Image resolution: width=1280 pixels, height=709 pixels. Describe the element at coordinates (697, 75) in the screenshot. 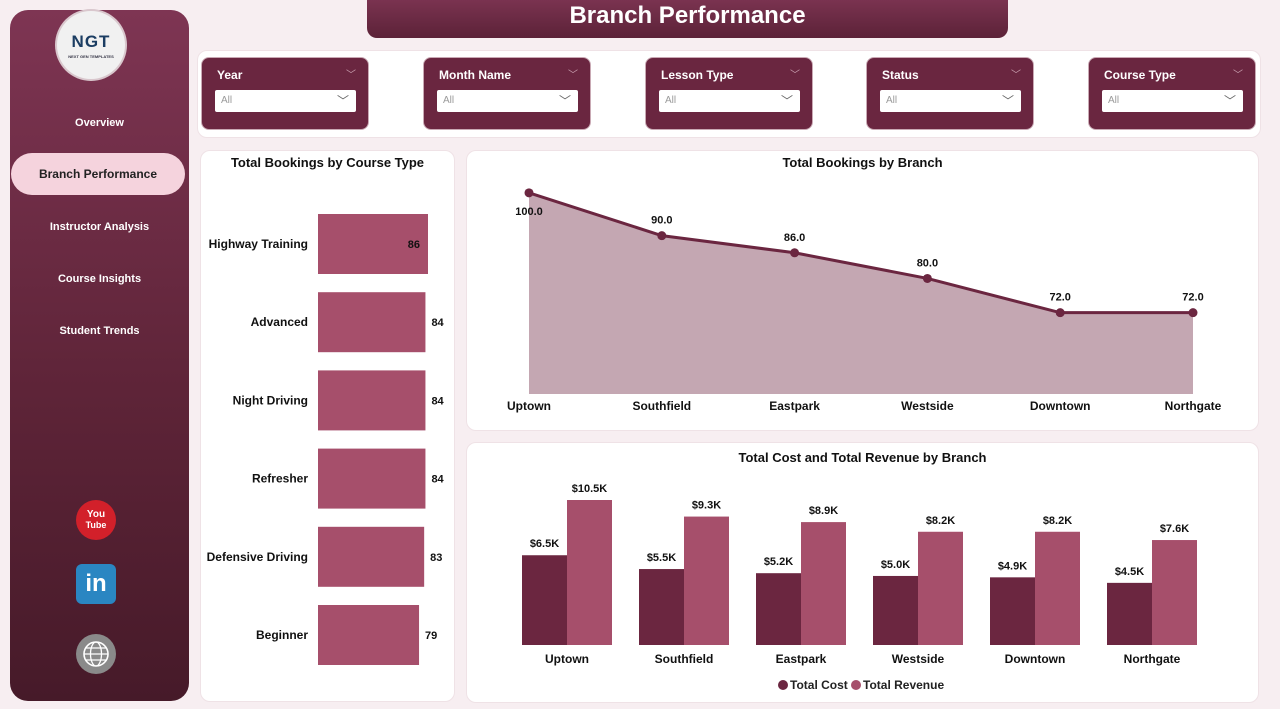

I see `slicer-title: Lesson Type` at that location.